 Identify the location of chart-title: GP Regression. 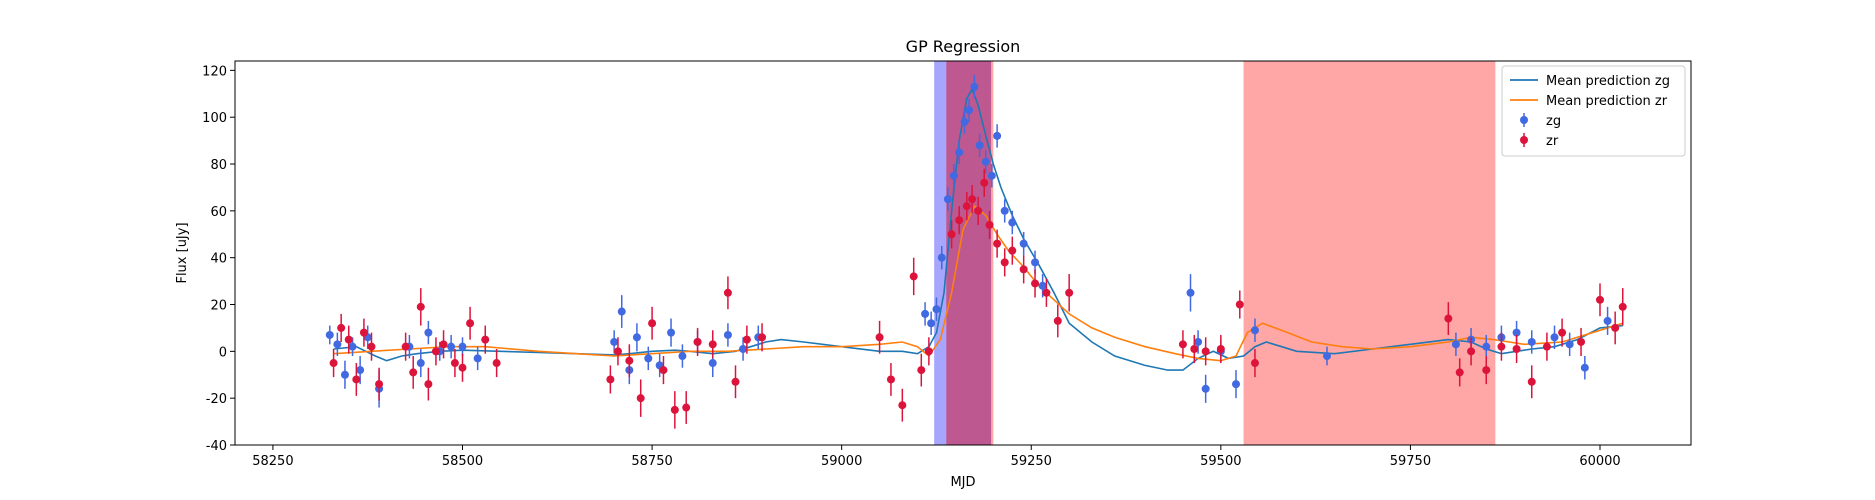
(963, 46).